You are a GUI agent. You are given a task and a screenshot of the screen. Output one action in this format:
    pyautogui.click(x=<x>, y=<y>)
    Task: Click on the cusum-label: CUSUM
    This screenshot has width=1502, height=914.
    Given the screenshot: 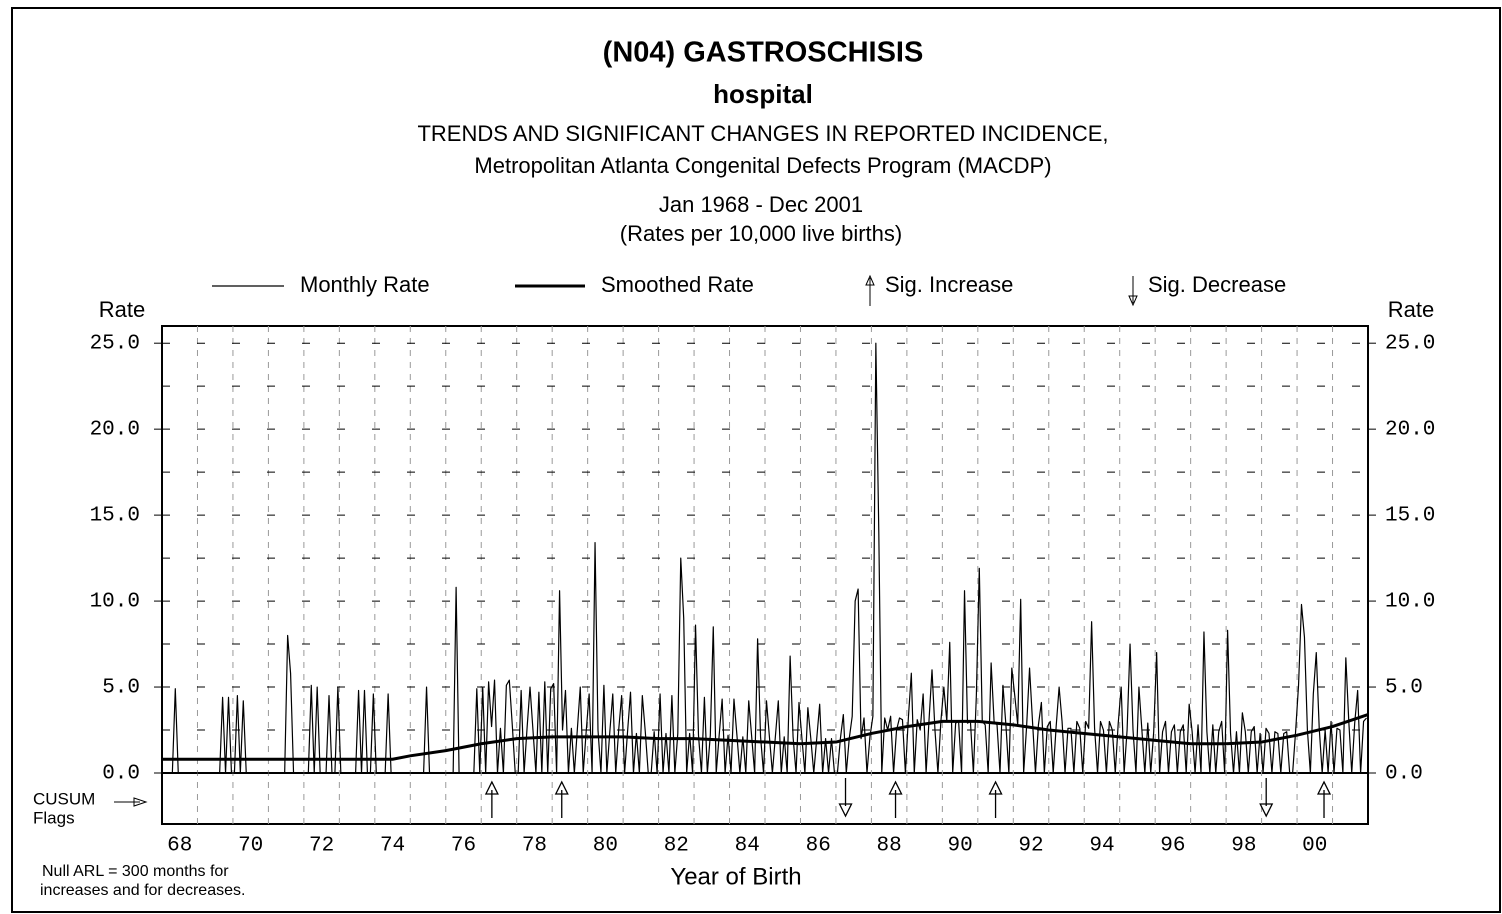 What is the action you would take?
    pyautogui.click(x=64, y=798)
    